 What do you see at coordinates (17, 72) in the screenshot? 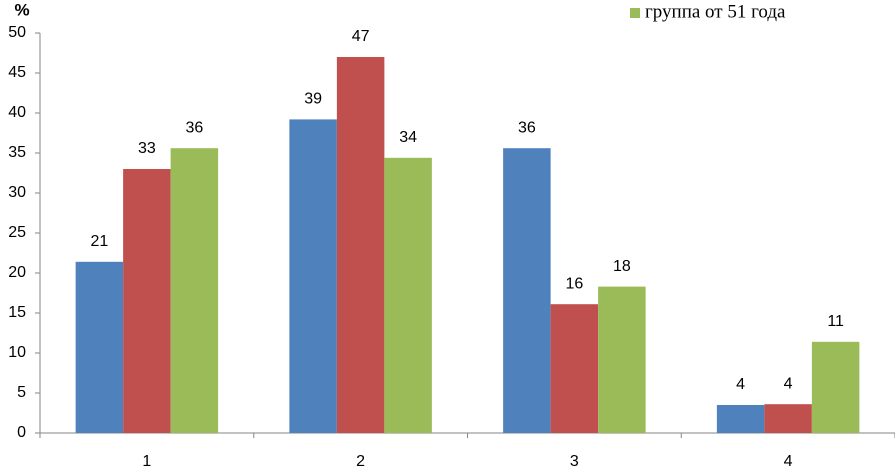
I see `y-tick-label: 45` at bounding box center [17, 72].